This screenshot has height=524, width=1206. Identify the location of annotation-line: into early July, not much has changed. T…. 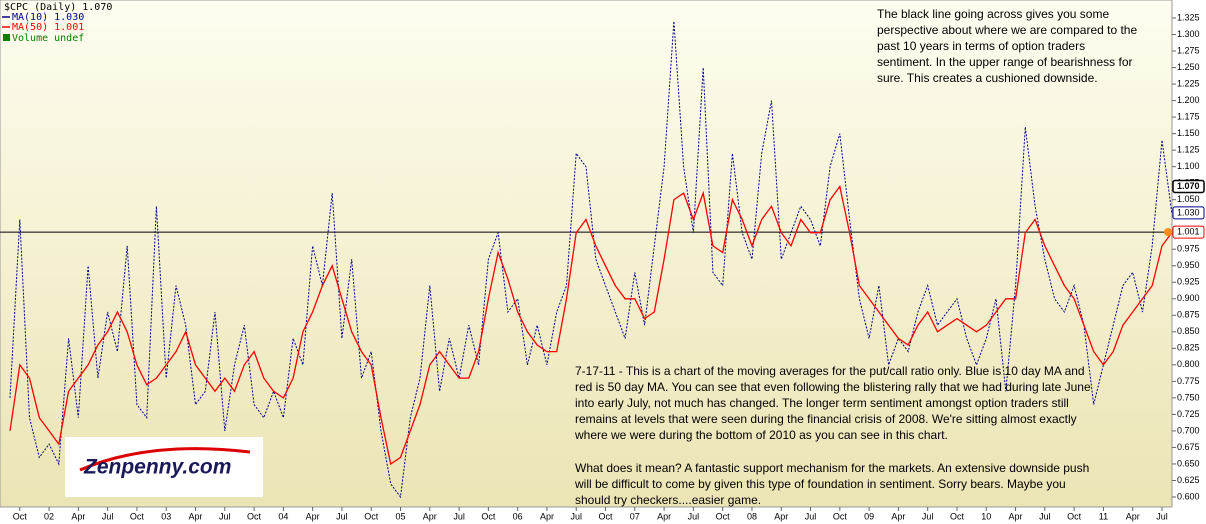
(822, 403).